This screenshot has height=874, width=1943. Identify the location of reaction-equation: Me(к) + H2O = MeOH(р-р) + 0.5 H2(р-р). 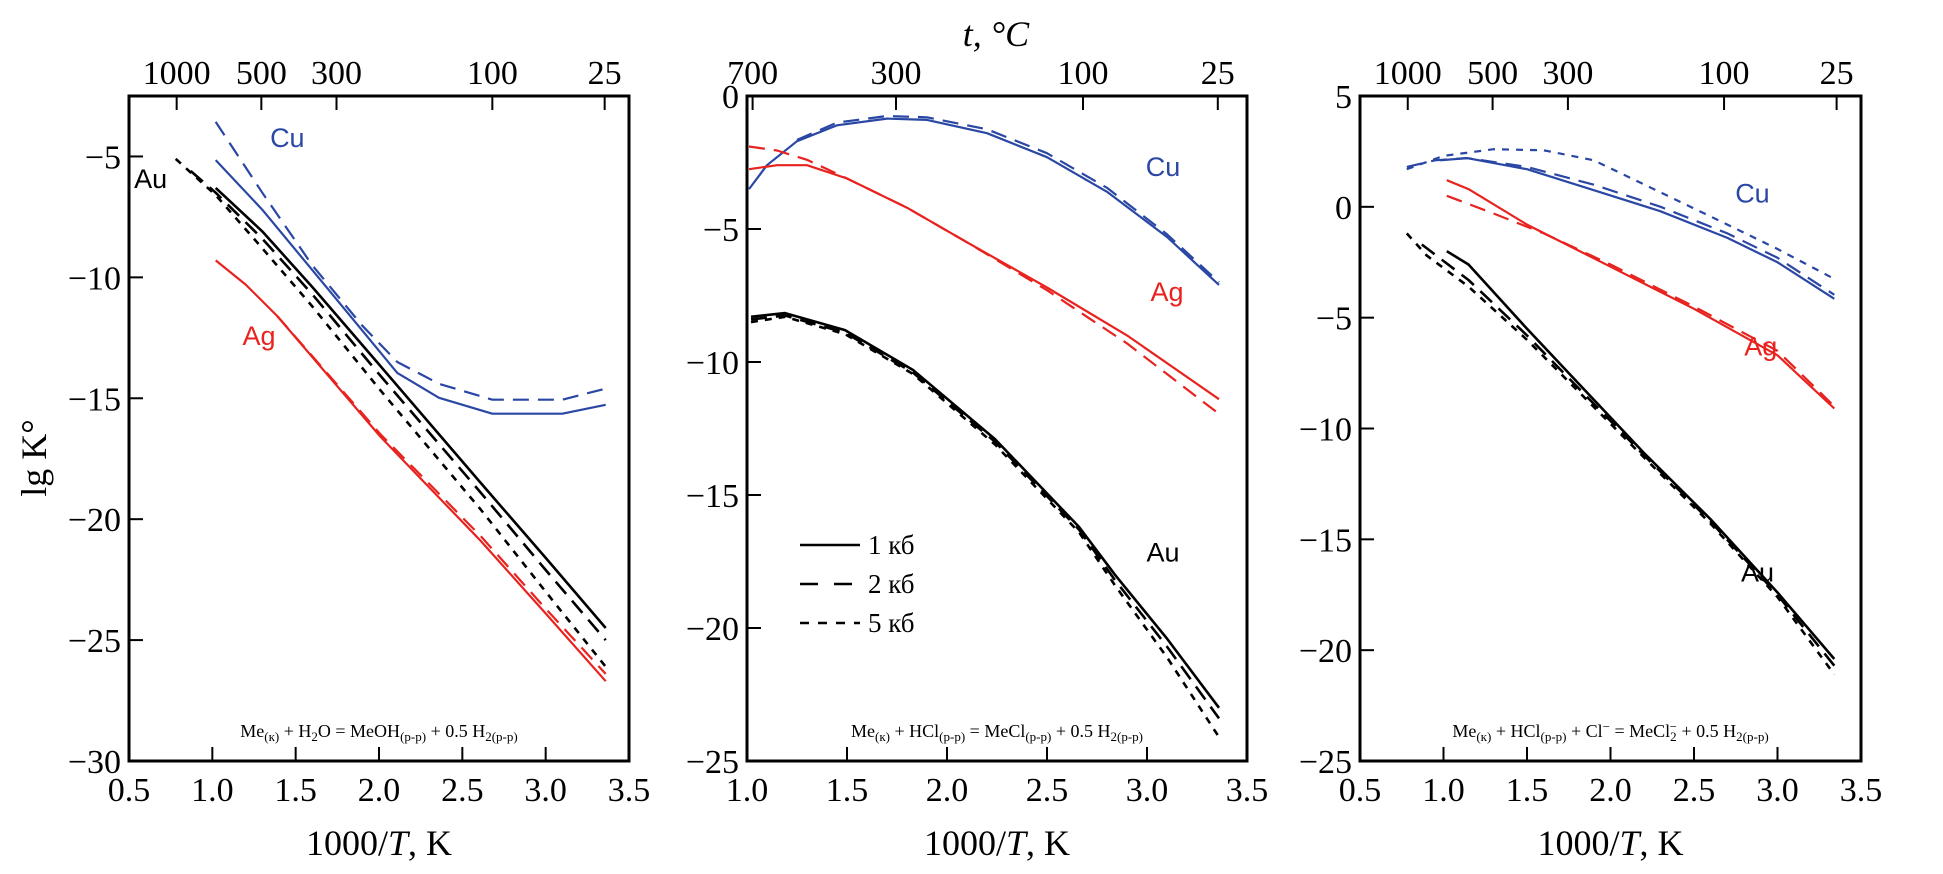
(378, 732).